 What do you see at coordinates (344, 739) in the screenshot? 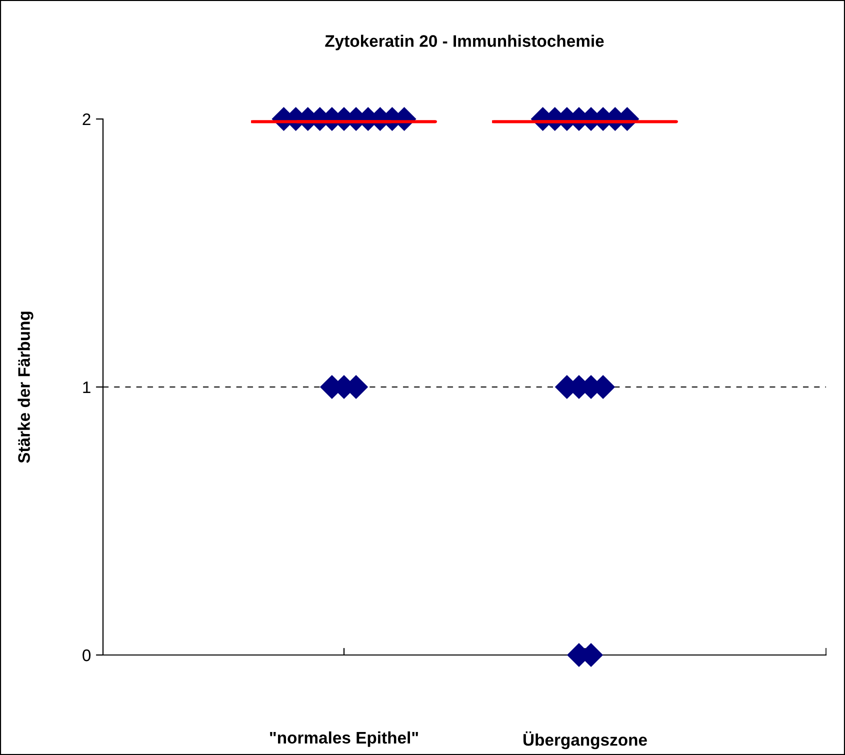
I see `x-tick-label: "normales Epithel"` at bounding box center [344, 739].